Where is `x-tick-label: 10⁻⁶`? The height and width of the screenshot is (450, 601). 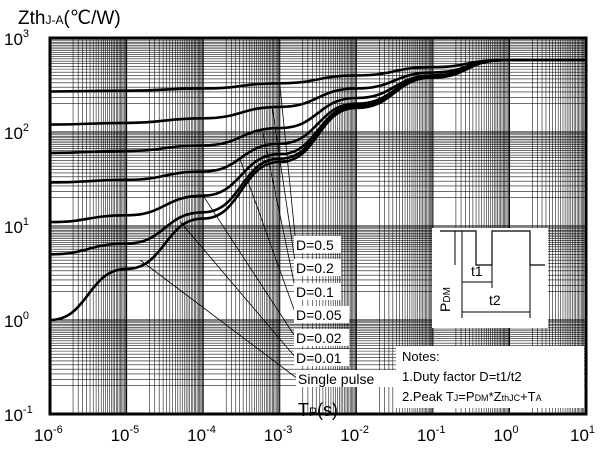 x-tick-label: 10⁻⁶ is located at coordinates (48, 434).